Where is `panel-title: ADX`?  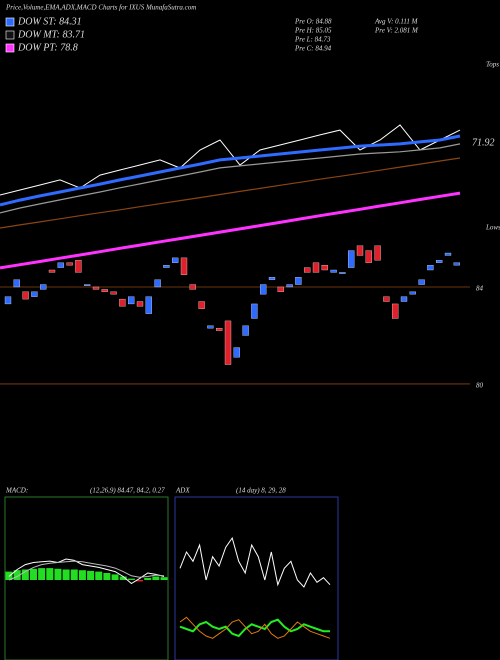
panel-title: ADX is located at coordinates (182, 491).